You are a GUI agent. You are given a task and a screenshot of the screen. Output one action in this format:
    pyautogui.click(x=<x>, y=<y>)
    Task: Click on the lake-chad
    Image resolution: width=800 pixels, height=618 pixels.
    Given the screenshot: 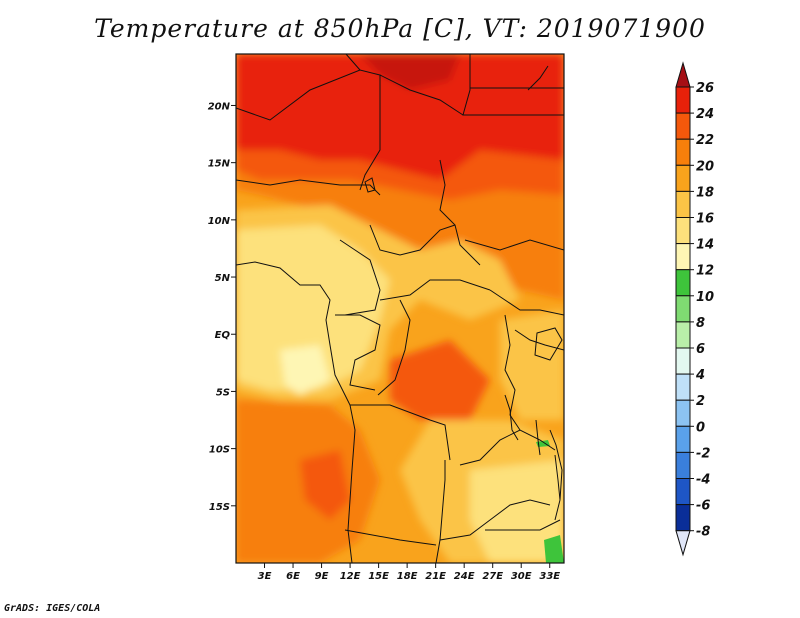 What is the action you would take?
    pyautogui.click(x=370, y=185)
    